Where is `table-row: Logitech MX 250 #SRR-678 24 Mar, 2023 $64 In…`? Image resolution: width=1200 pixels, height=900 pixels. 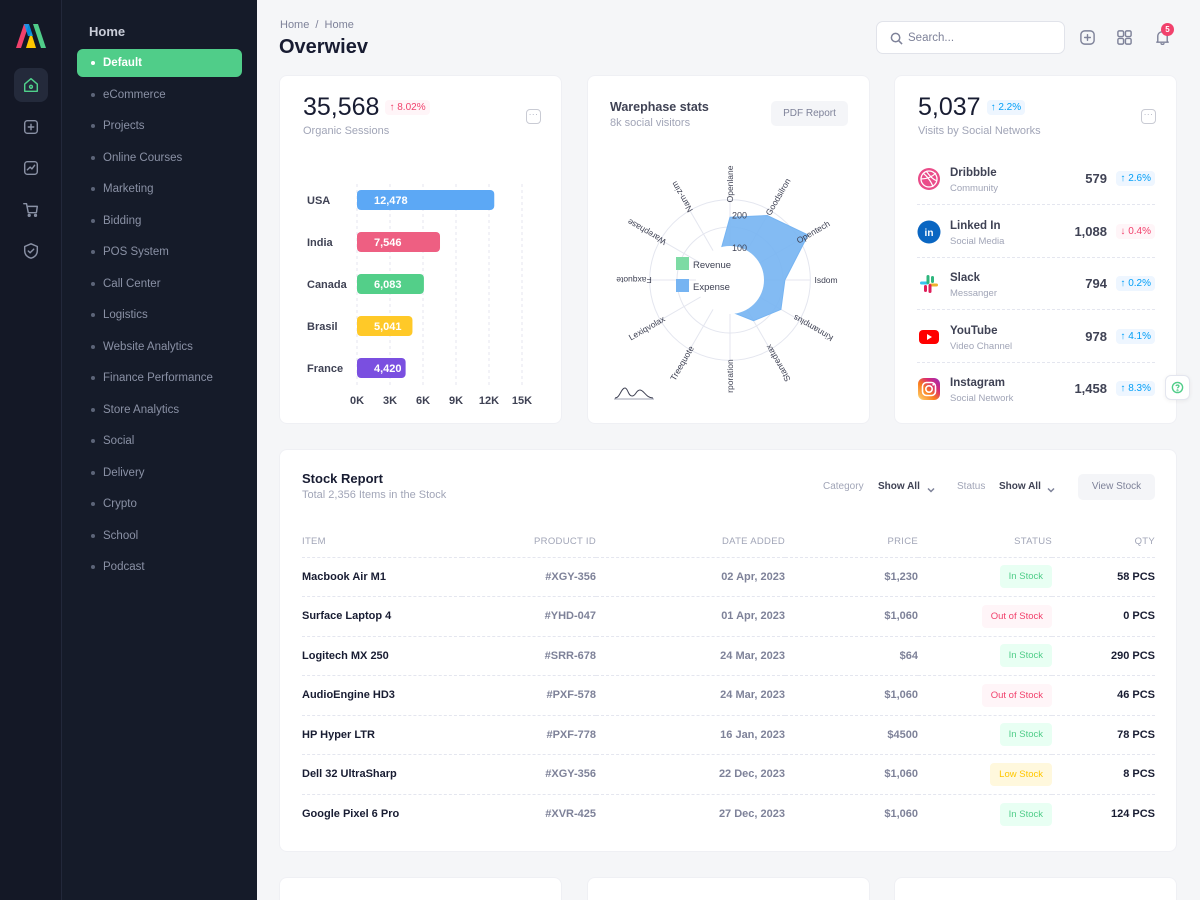
table-row: Logitech MX 250 #SRR-678 24 Mar, 2023 $64 In… is located at coordinates (728, 656).